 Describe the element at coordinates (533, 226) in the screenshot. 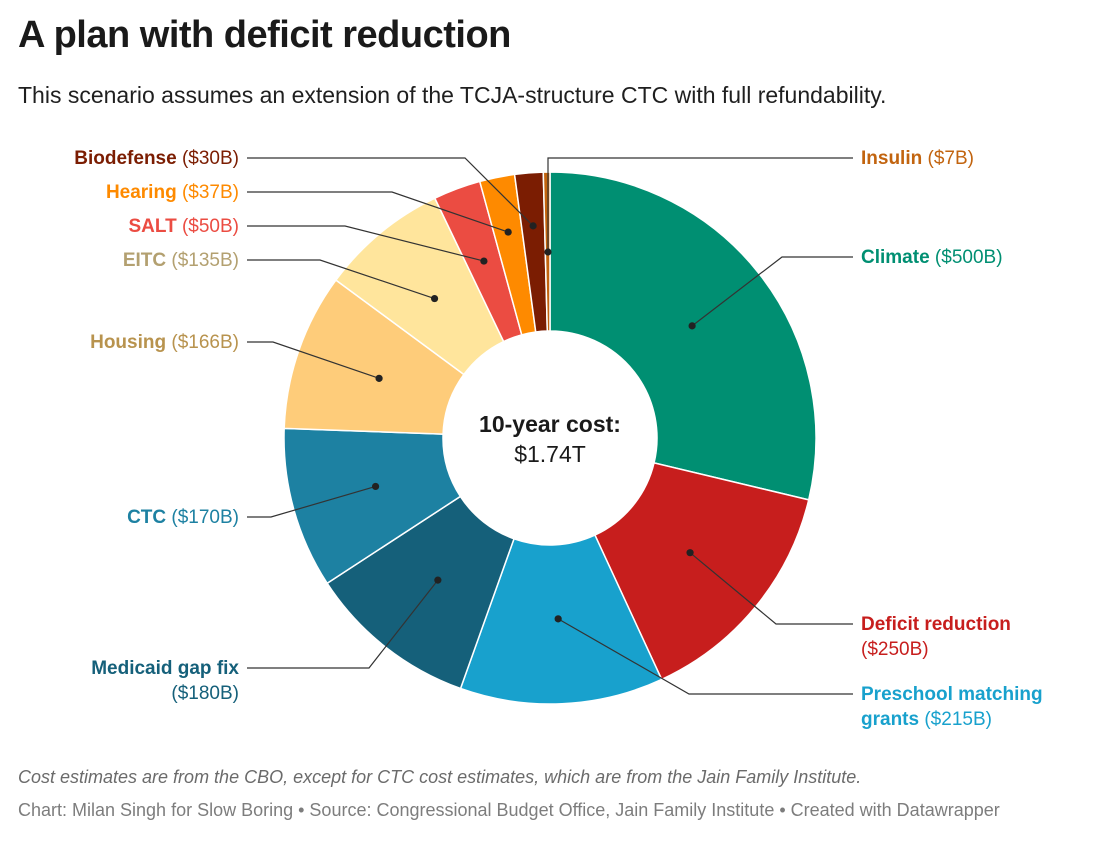

I see `leader-dot-biodefense` at that location.